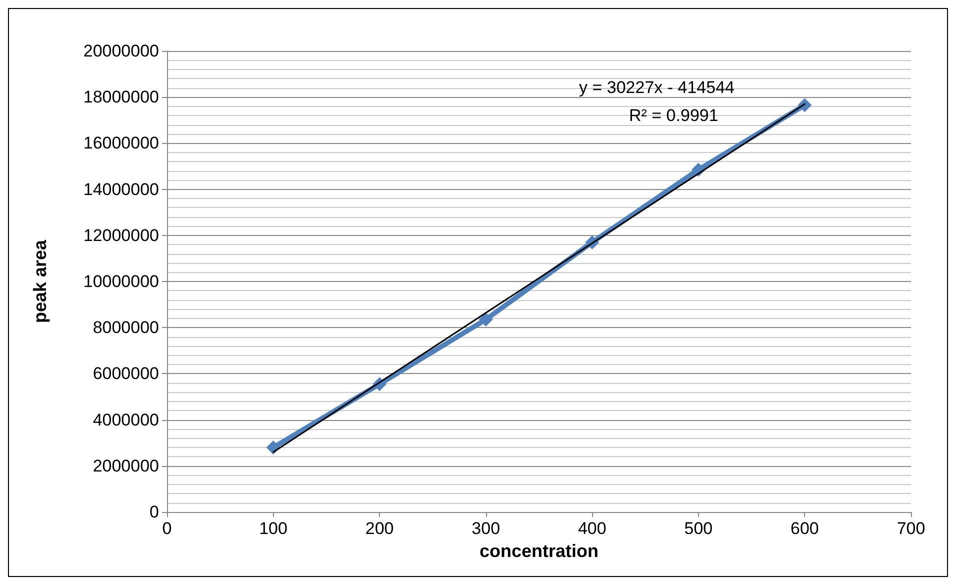  What do you see at coordinates (273, 528) in the screenshot?
I see `x-tick-label: 100` at bounding box center [273, 528].